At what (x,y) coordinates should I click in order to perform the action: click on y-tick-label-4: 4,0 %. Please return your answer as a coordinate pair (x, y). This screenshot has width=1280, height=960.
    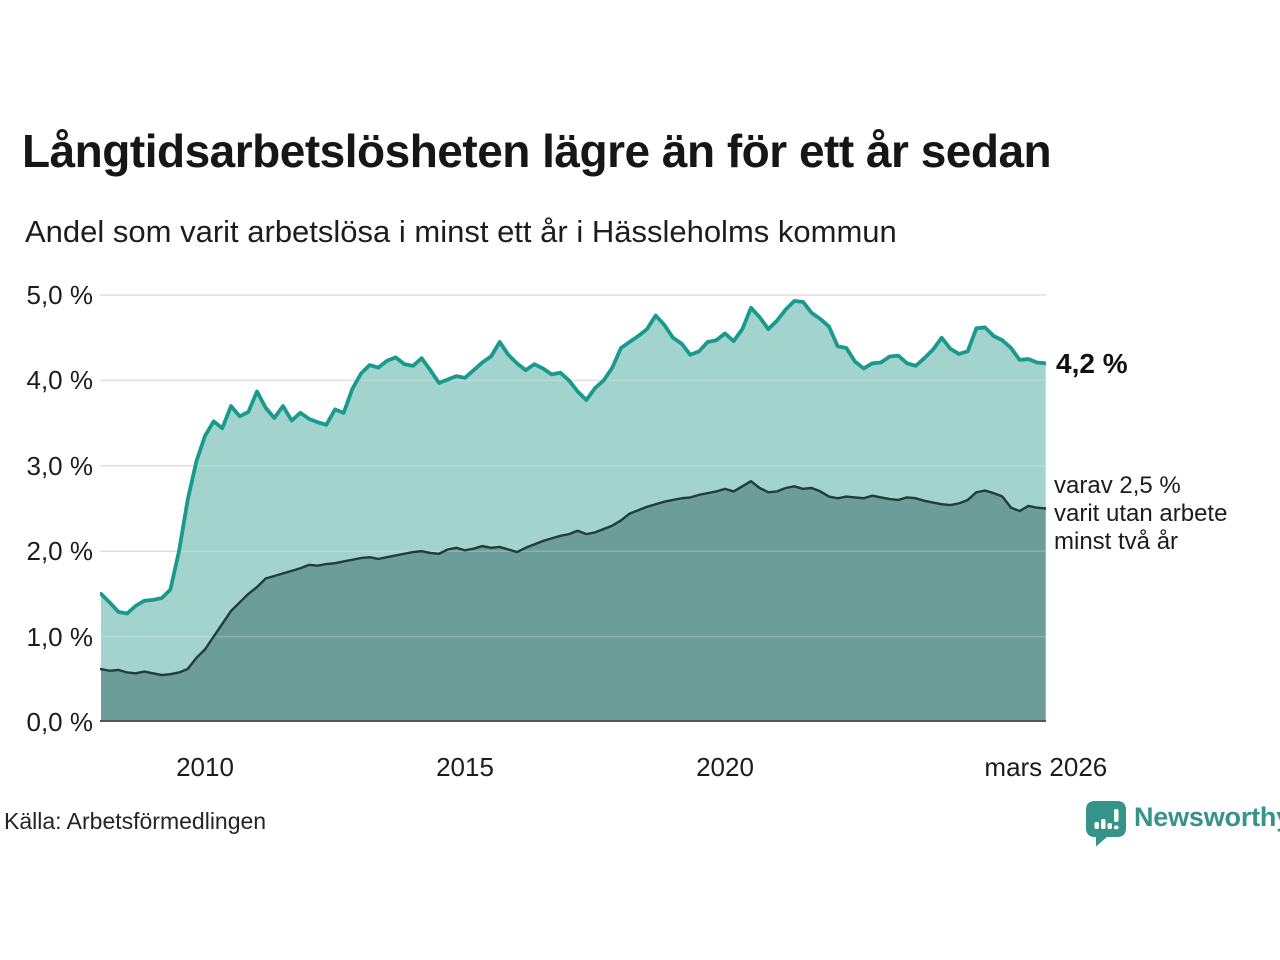
    Looking at the image, I should click on (60, 380).